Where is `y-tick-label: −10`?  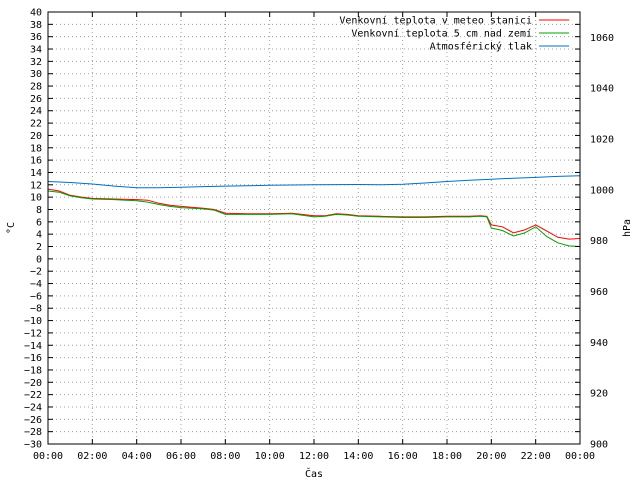
y-tick-label: −10 is located at coordinates (33, 321).